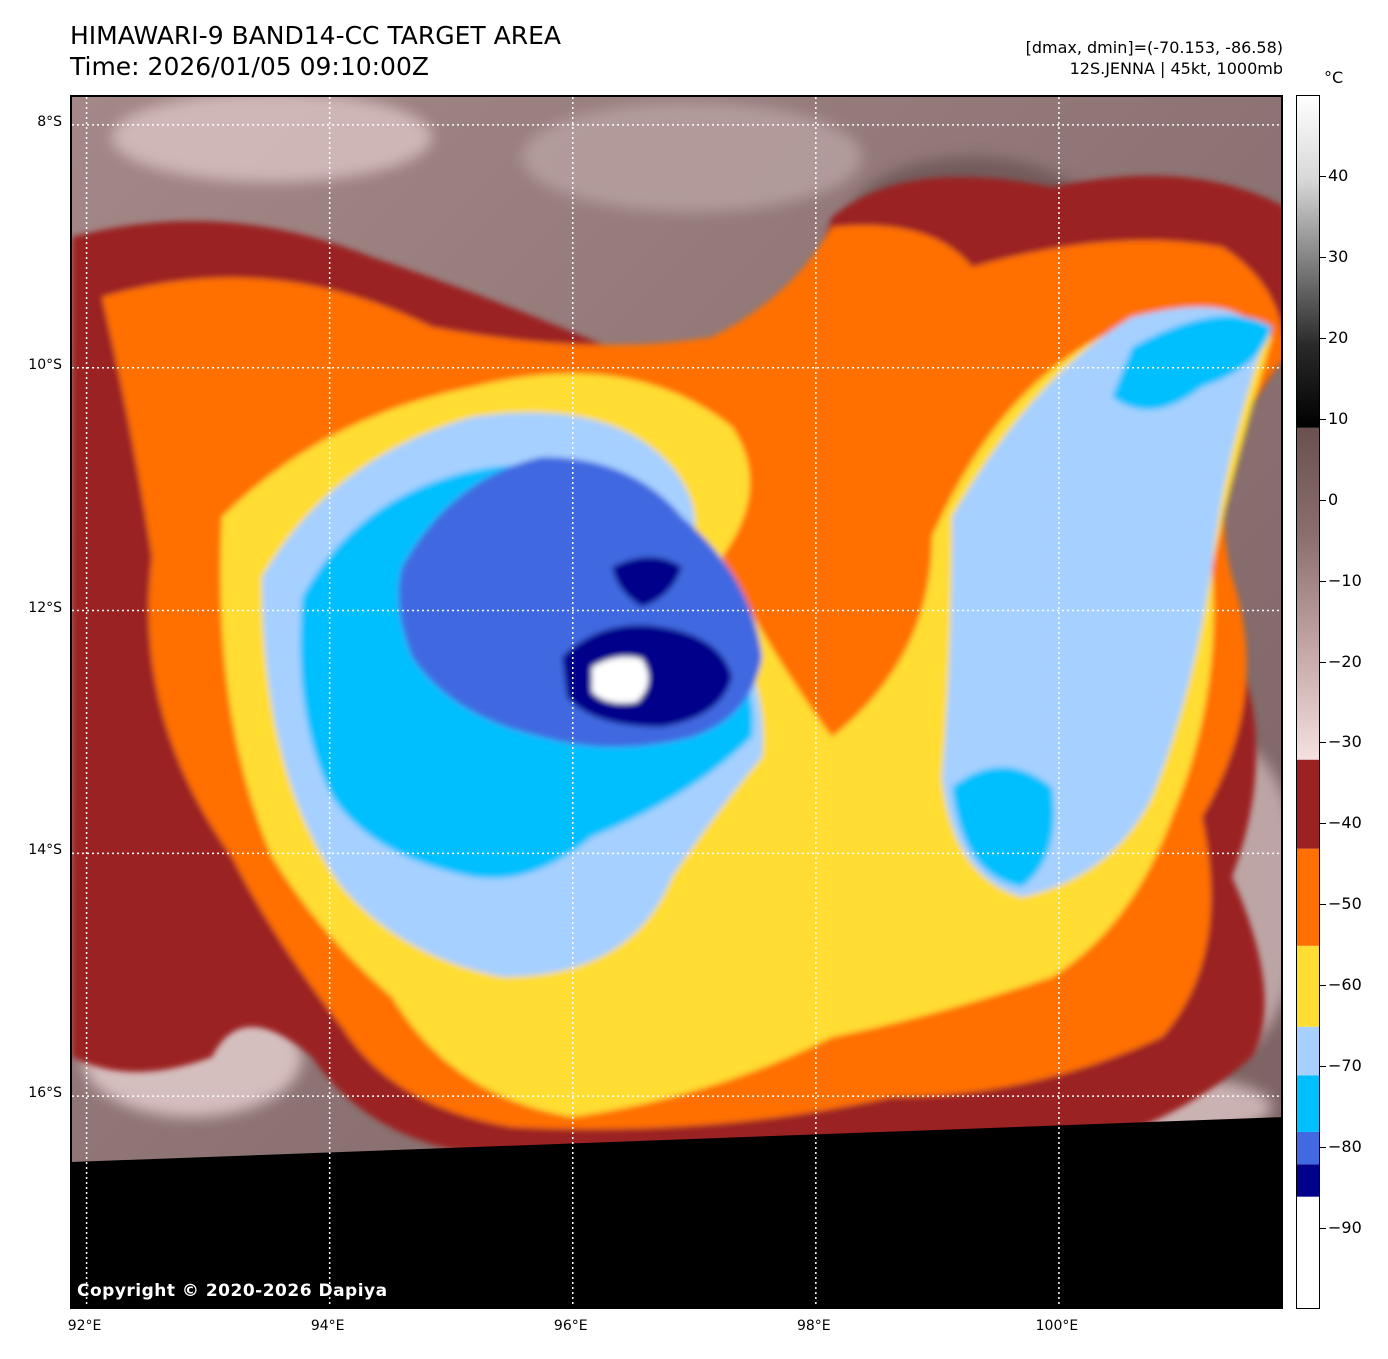  Describe the element at coordinates (813, 1326) in the screenshot. I see `lon-label: 98°E` at that location.